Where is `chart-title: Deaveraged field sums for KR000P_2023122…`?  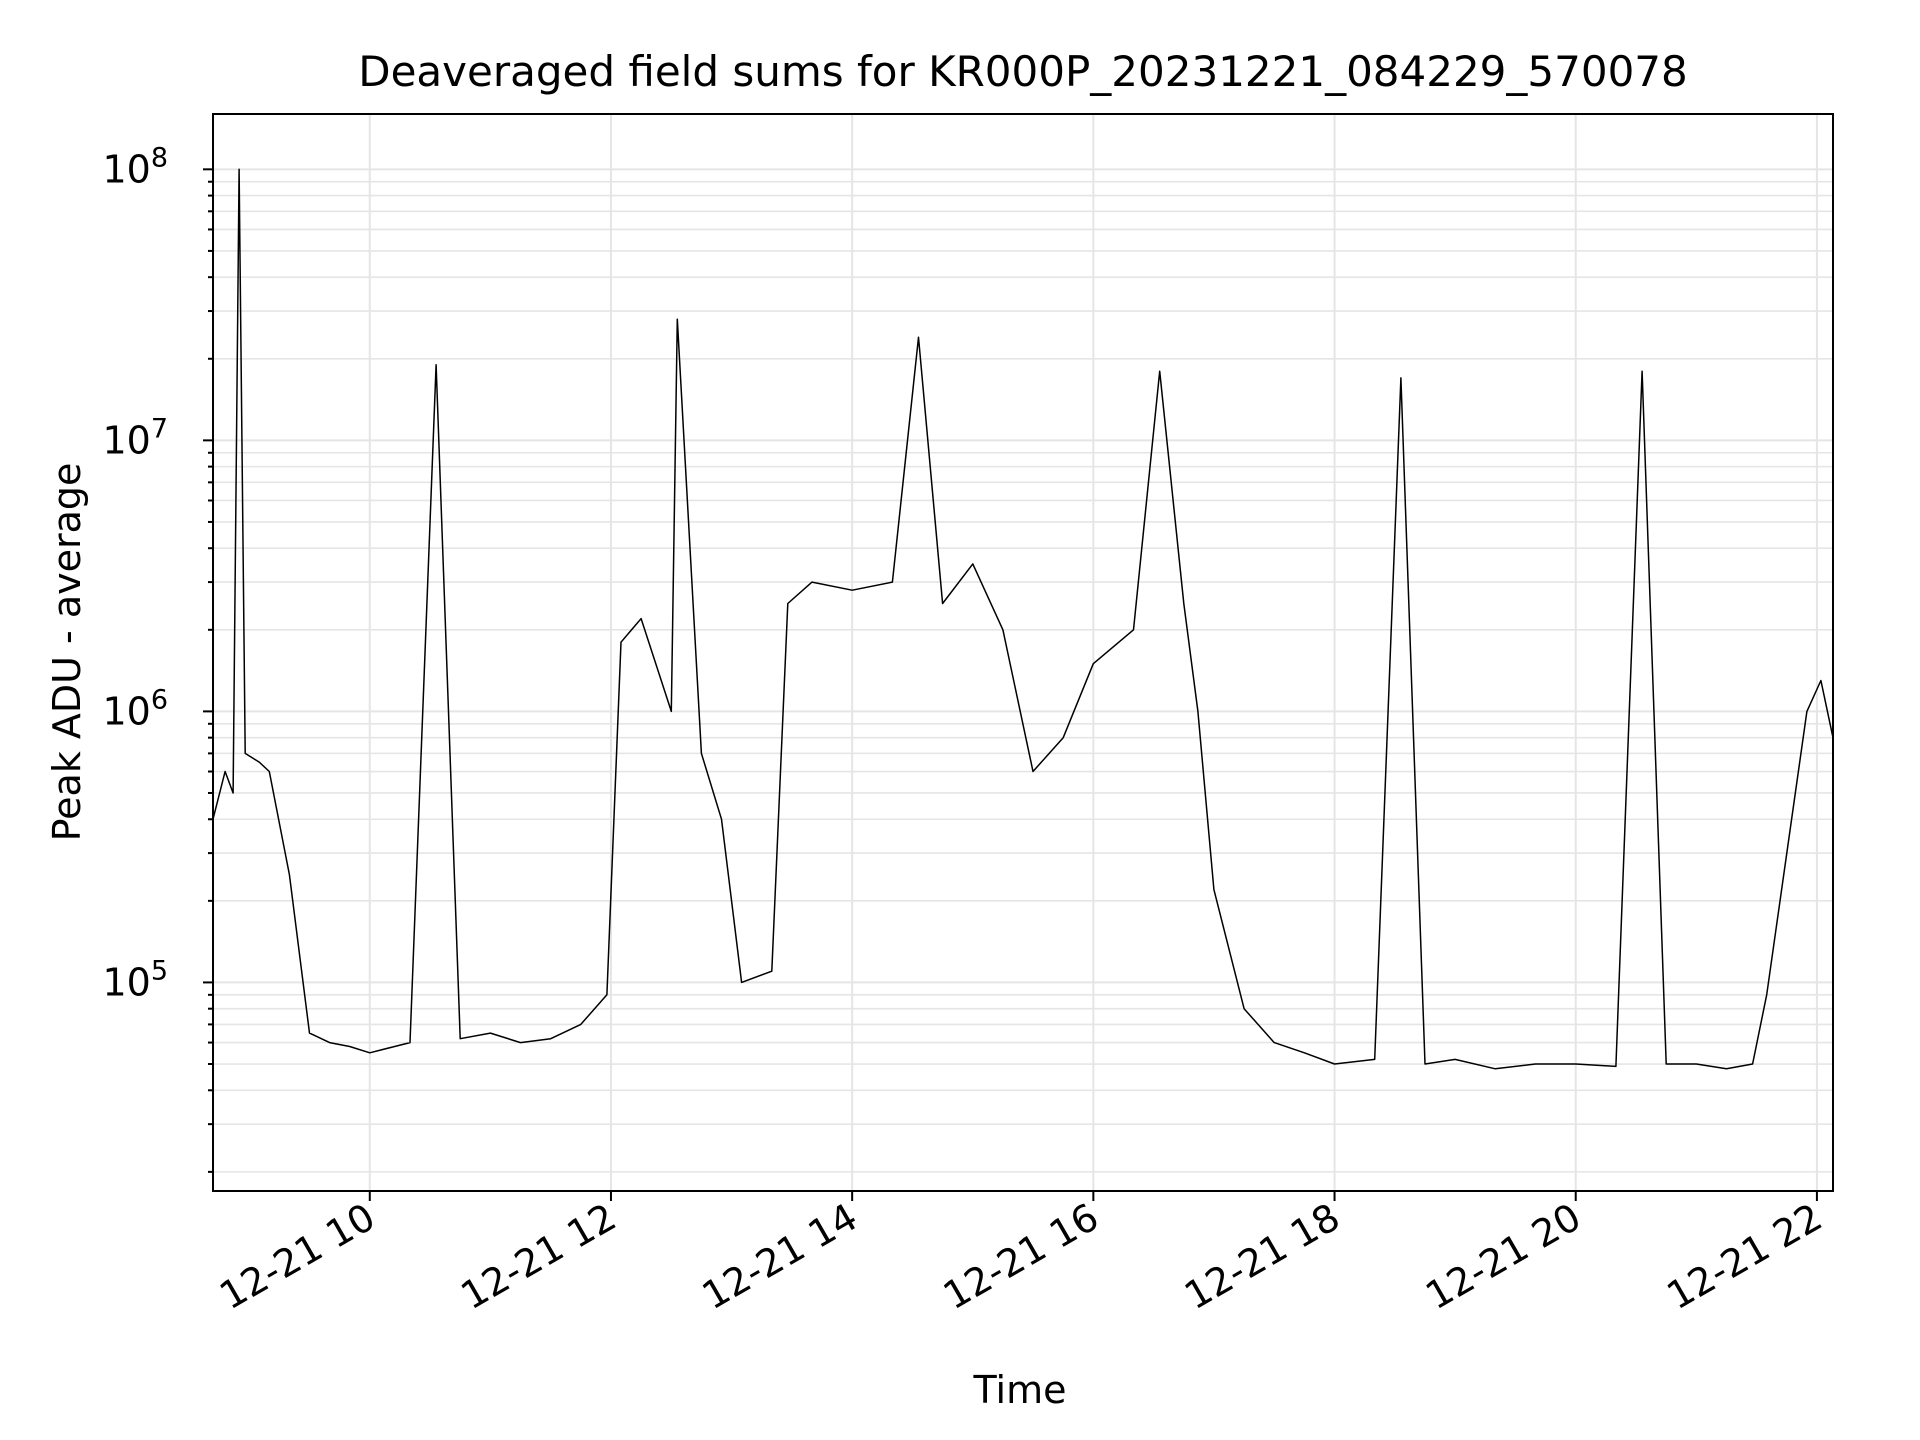 chart-title: Deaveraged field sums for KR000P_2023122… is located at coordinates (1023, 71).